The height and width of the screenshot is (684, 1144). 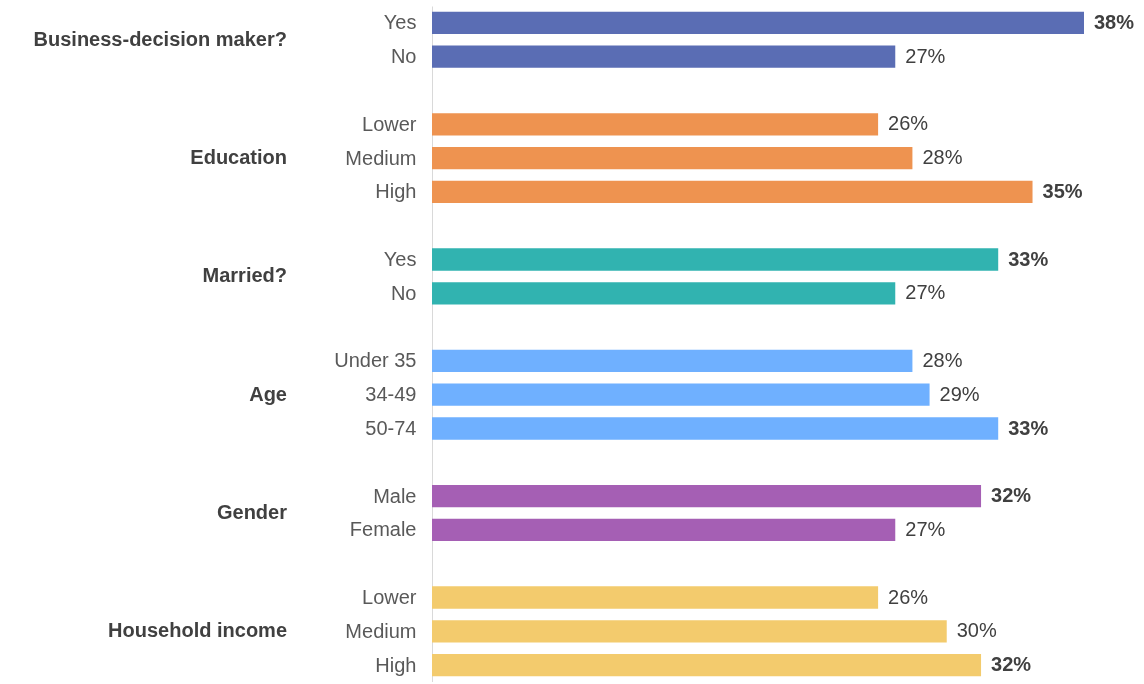 What do you see at coordinates (244, 275) in the screenshot?
I see `text: Married?` at bounding box center [244, 275].